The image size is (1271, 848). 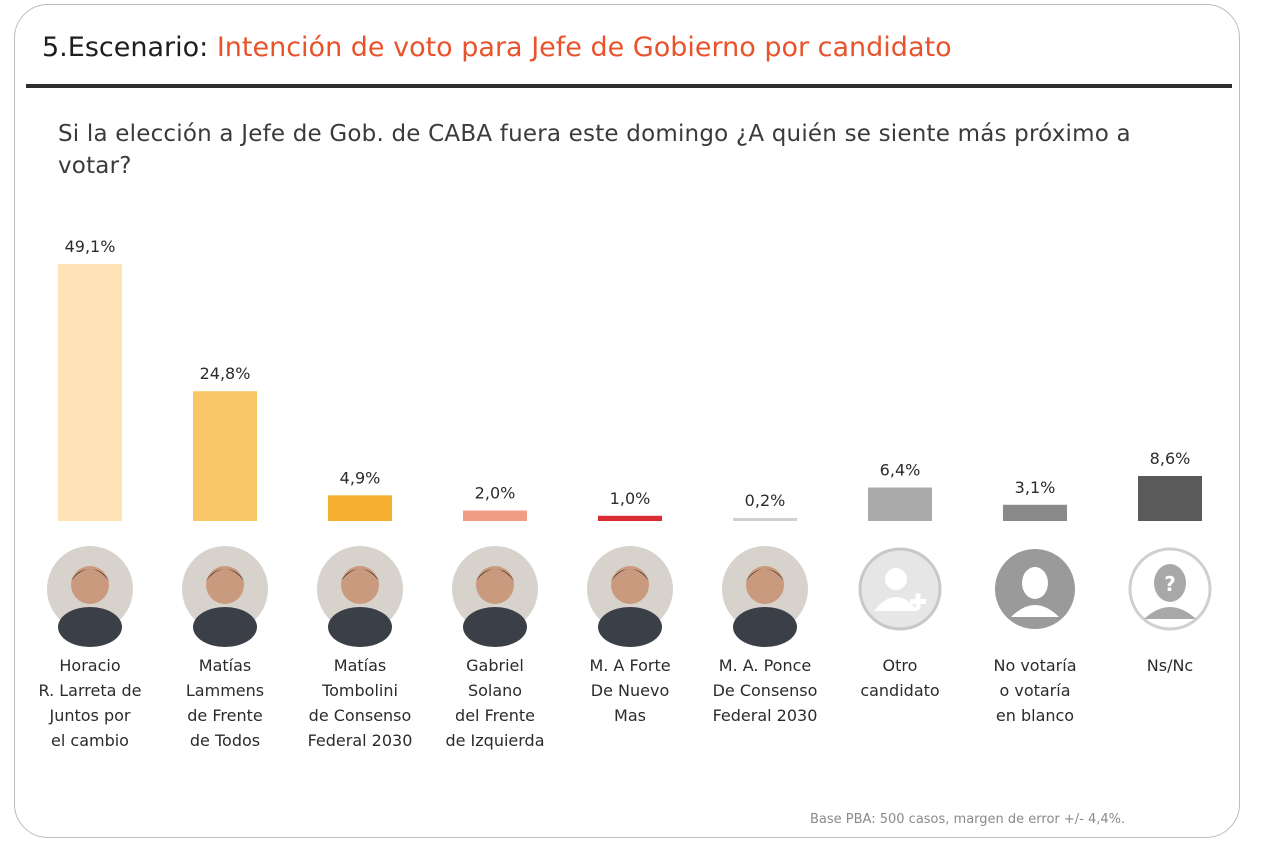 What do you see at coordinates (629, 690) in the screenshot?
I see `category-label-5: M. A Forte De Nuevo Mas` at bounding box center [629, 690].